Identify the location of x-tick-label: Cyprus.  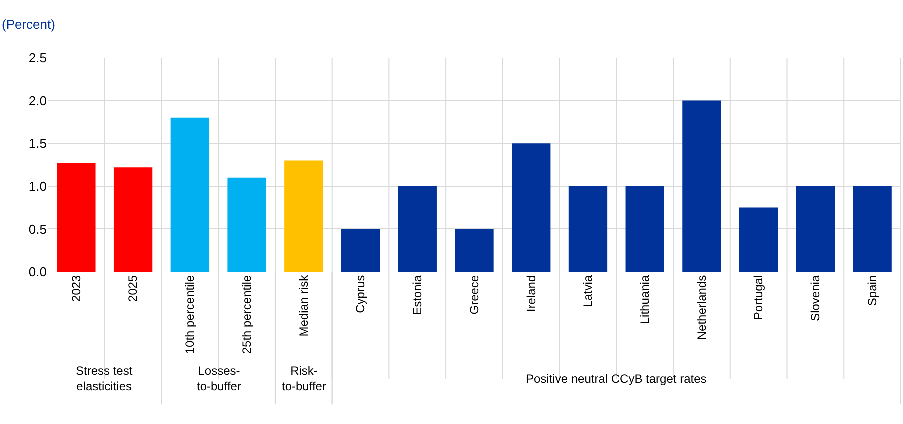
(361, 294).